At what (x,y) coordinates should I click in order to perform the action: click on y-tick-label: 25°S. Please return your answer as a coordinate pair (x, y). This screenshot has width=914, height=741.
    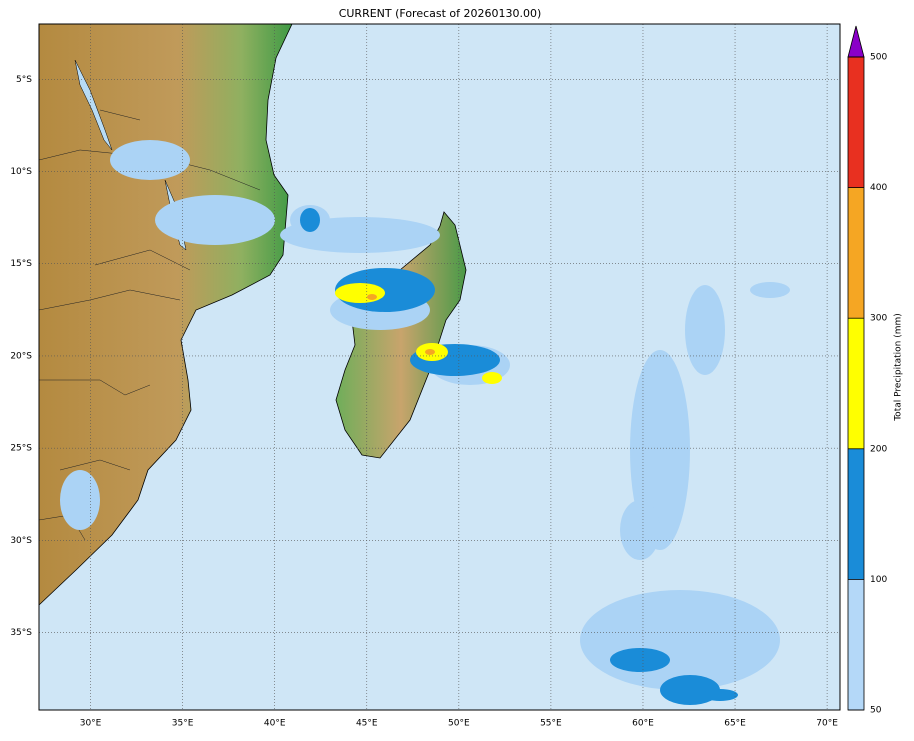
    Looking at the image, I should click on (21, 449).